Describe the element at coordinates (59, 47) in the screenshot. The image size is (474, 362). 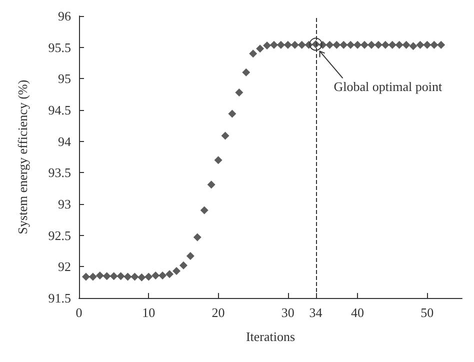
I see `y-tick-label: 95.5` at that location.